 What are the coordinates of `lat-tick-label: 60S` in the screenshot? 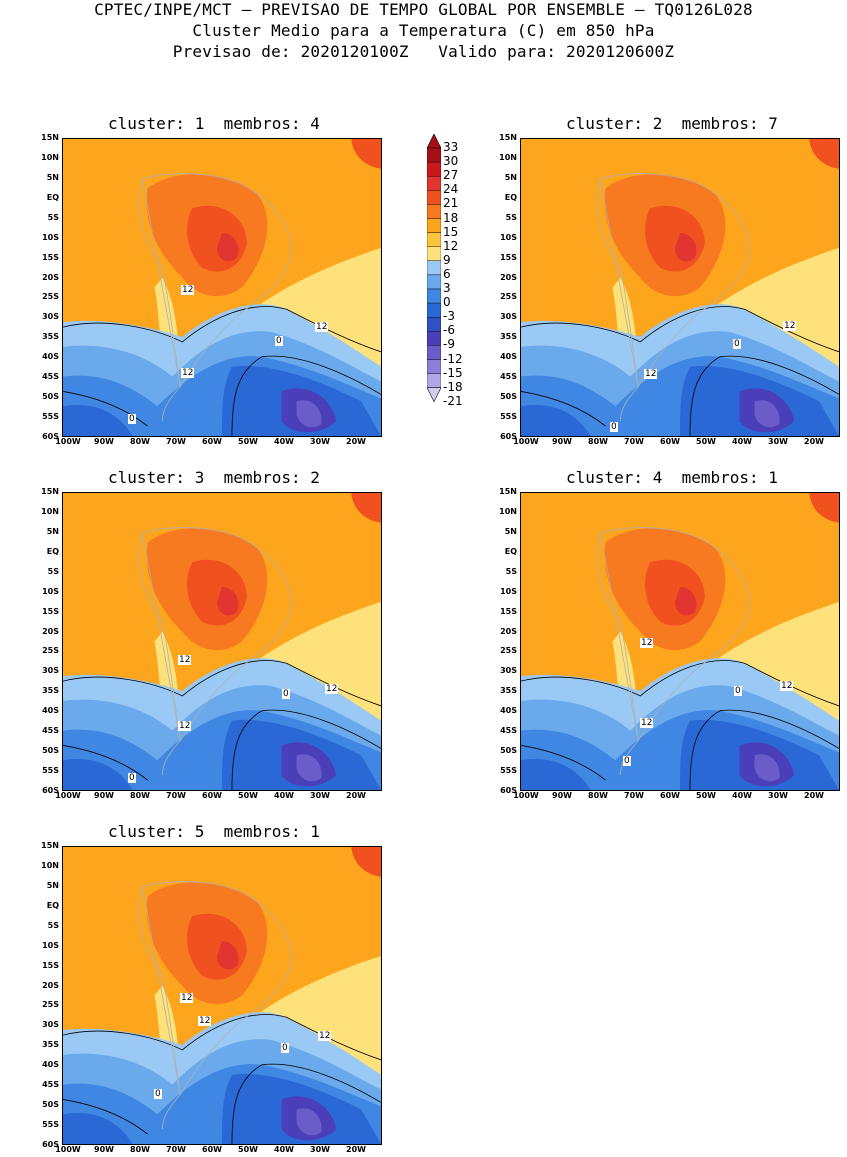 It's located at (50, 436).